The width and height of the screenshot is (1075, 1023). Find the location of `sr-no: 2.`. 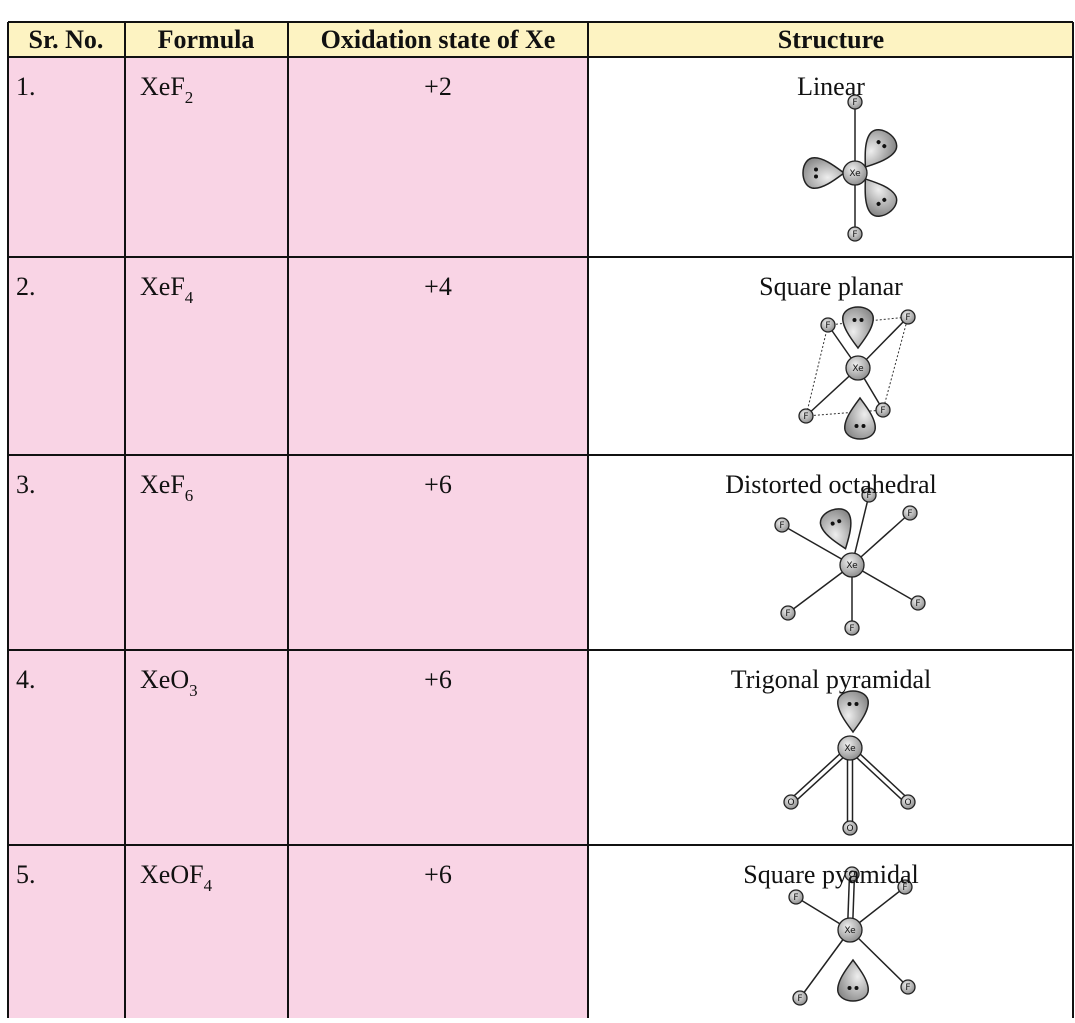

sr-no: 2. is located at coordinates (26, 286).